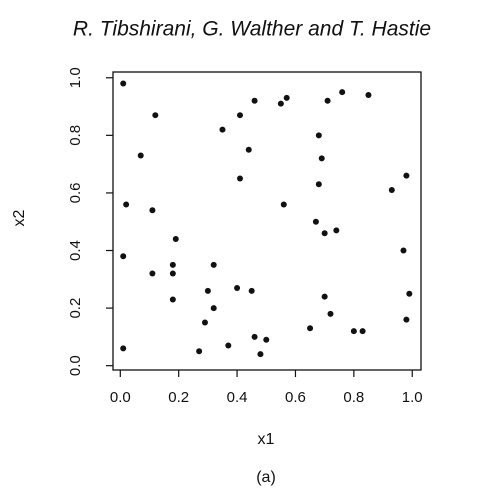 Image resolution: width=490 pixels, height=498 pixels. I want to click on x-tick-label: 0.0, so click(120, 397).